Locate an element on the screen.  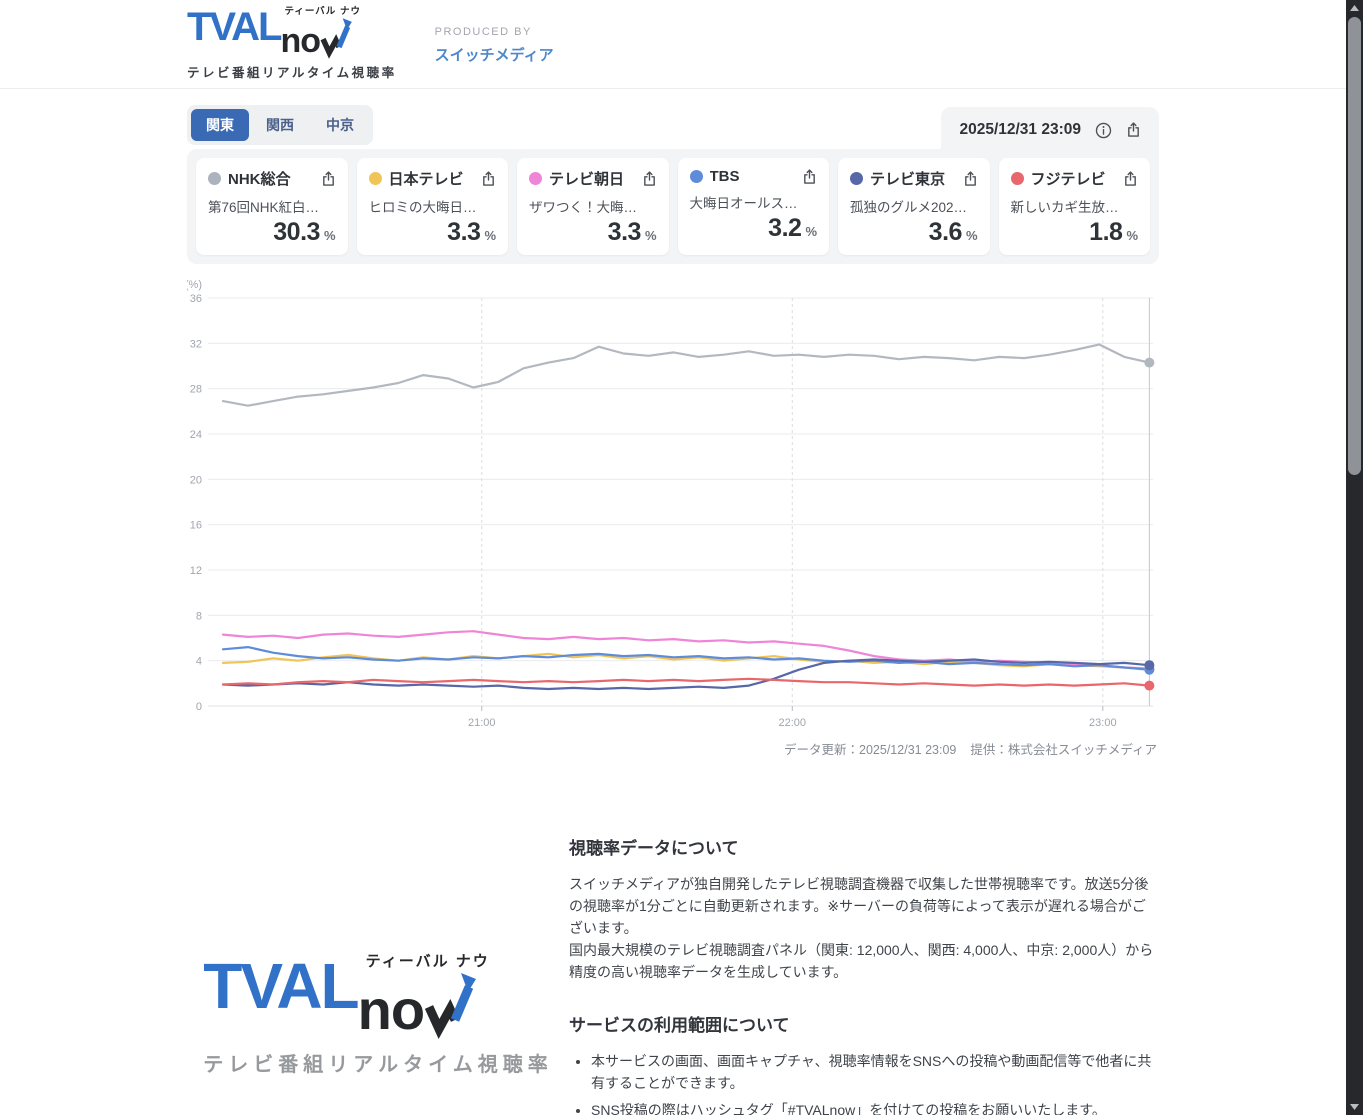
svg-text: 24 is located at coordinates (196, 435).